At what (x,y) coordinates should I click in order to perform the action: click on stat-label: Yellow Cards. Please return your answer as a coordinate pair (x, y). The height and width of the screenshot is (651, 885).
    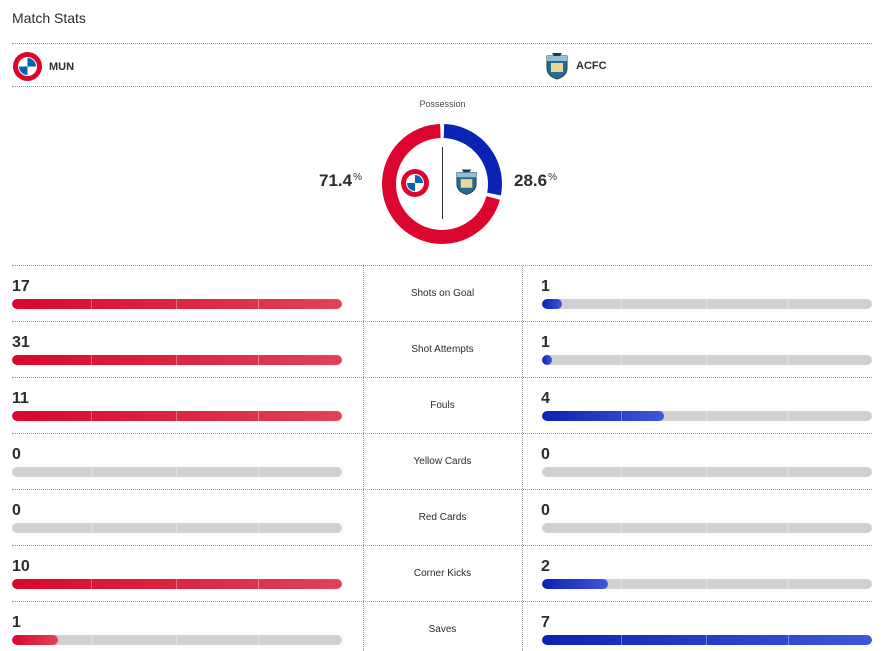
    Looking at the image, I should click on (442, 461).